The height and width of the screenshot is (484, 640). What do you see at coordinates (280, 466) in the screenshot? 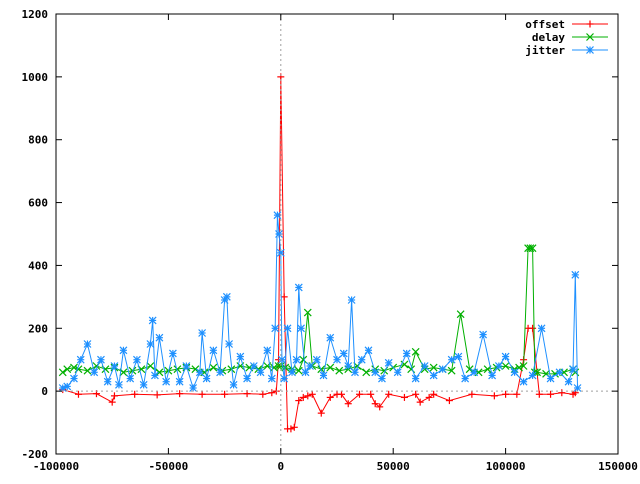
I see `x-tick-label: 0` at bounding box center [280, 466].